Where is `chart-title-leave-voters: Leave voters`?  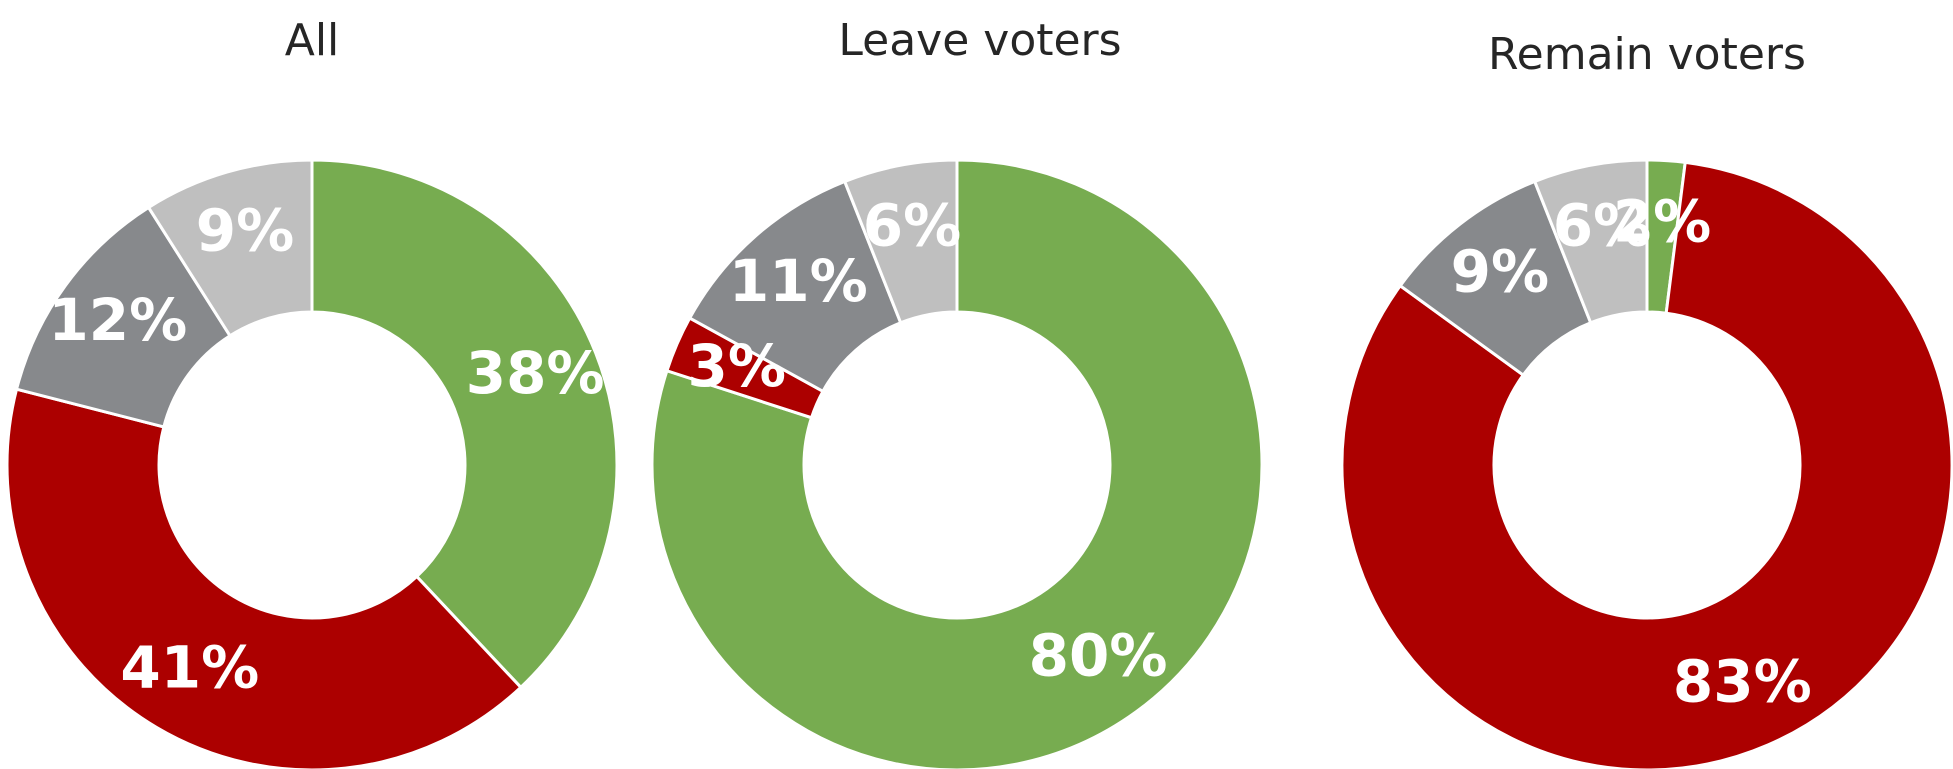
chart-title-leave-voters: Leave voters is located at coordinates (979, 40).